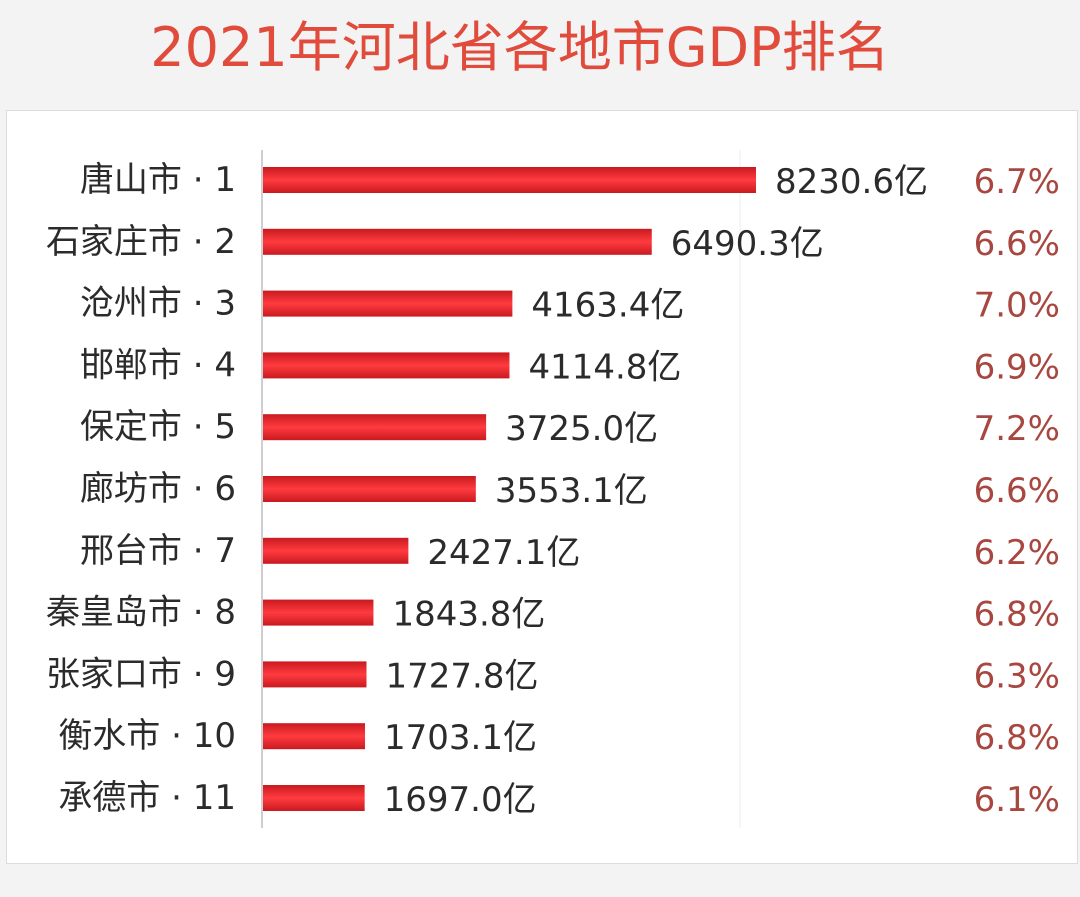 The image size is (1080, 897). I want to click on growth-label: 6.3%, so click(1017, 676).